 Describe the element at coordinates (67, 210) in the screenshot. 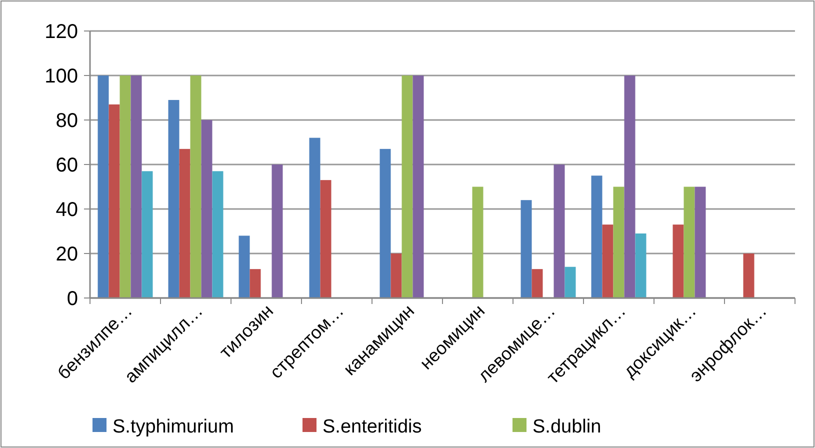

I see `y-tick-label: 40` at that location.